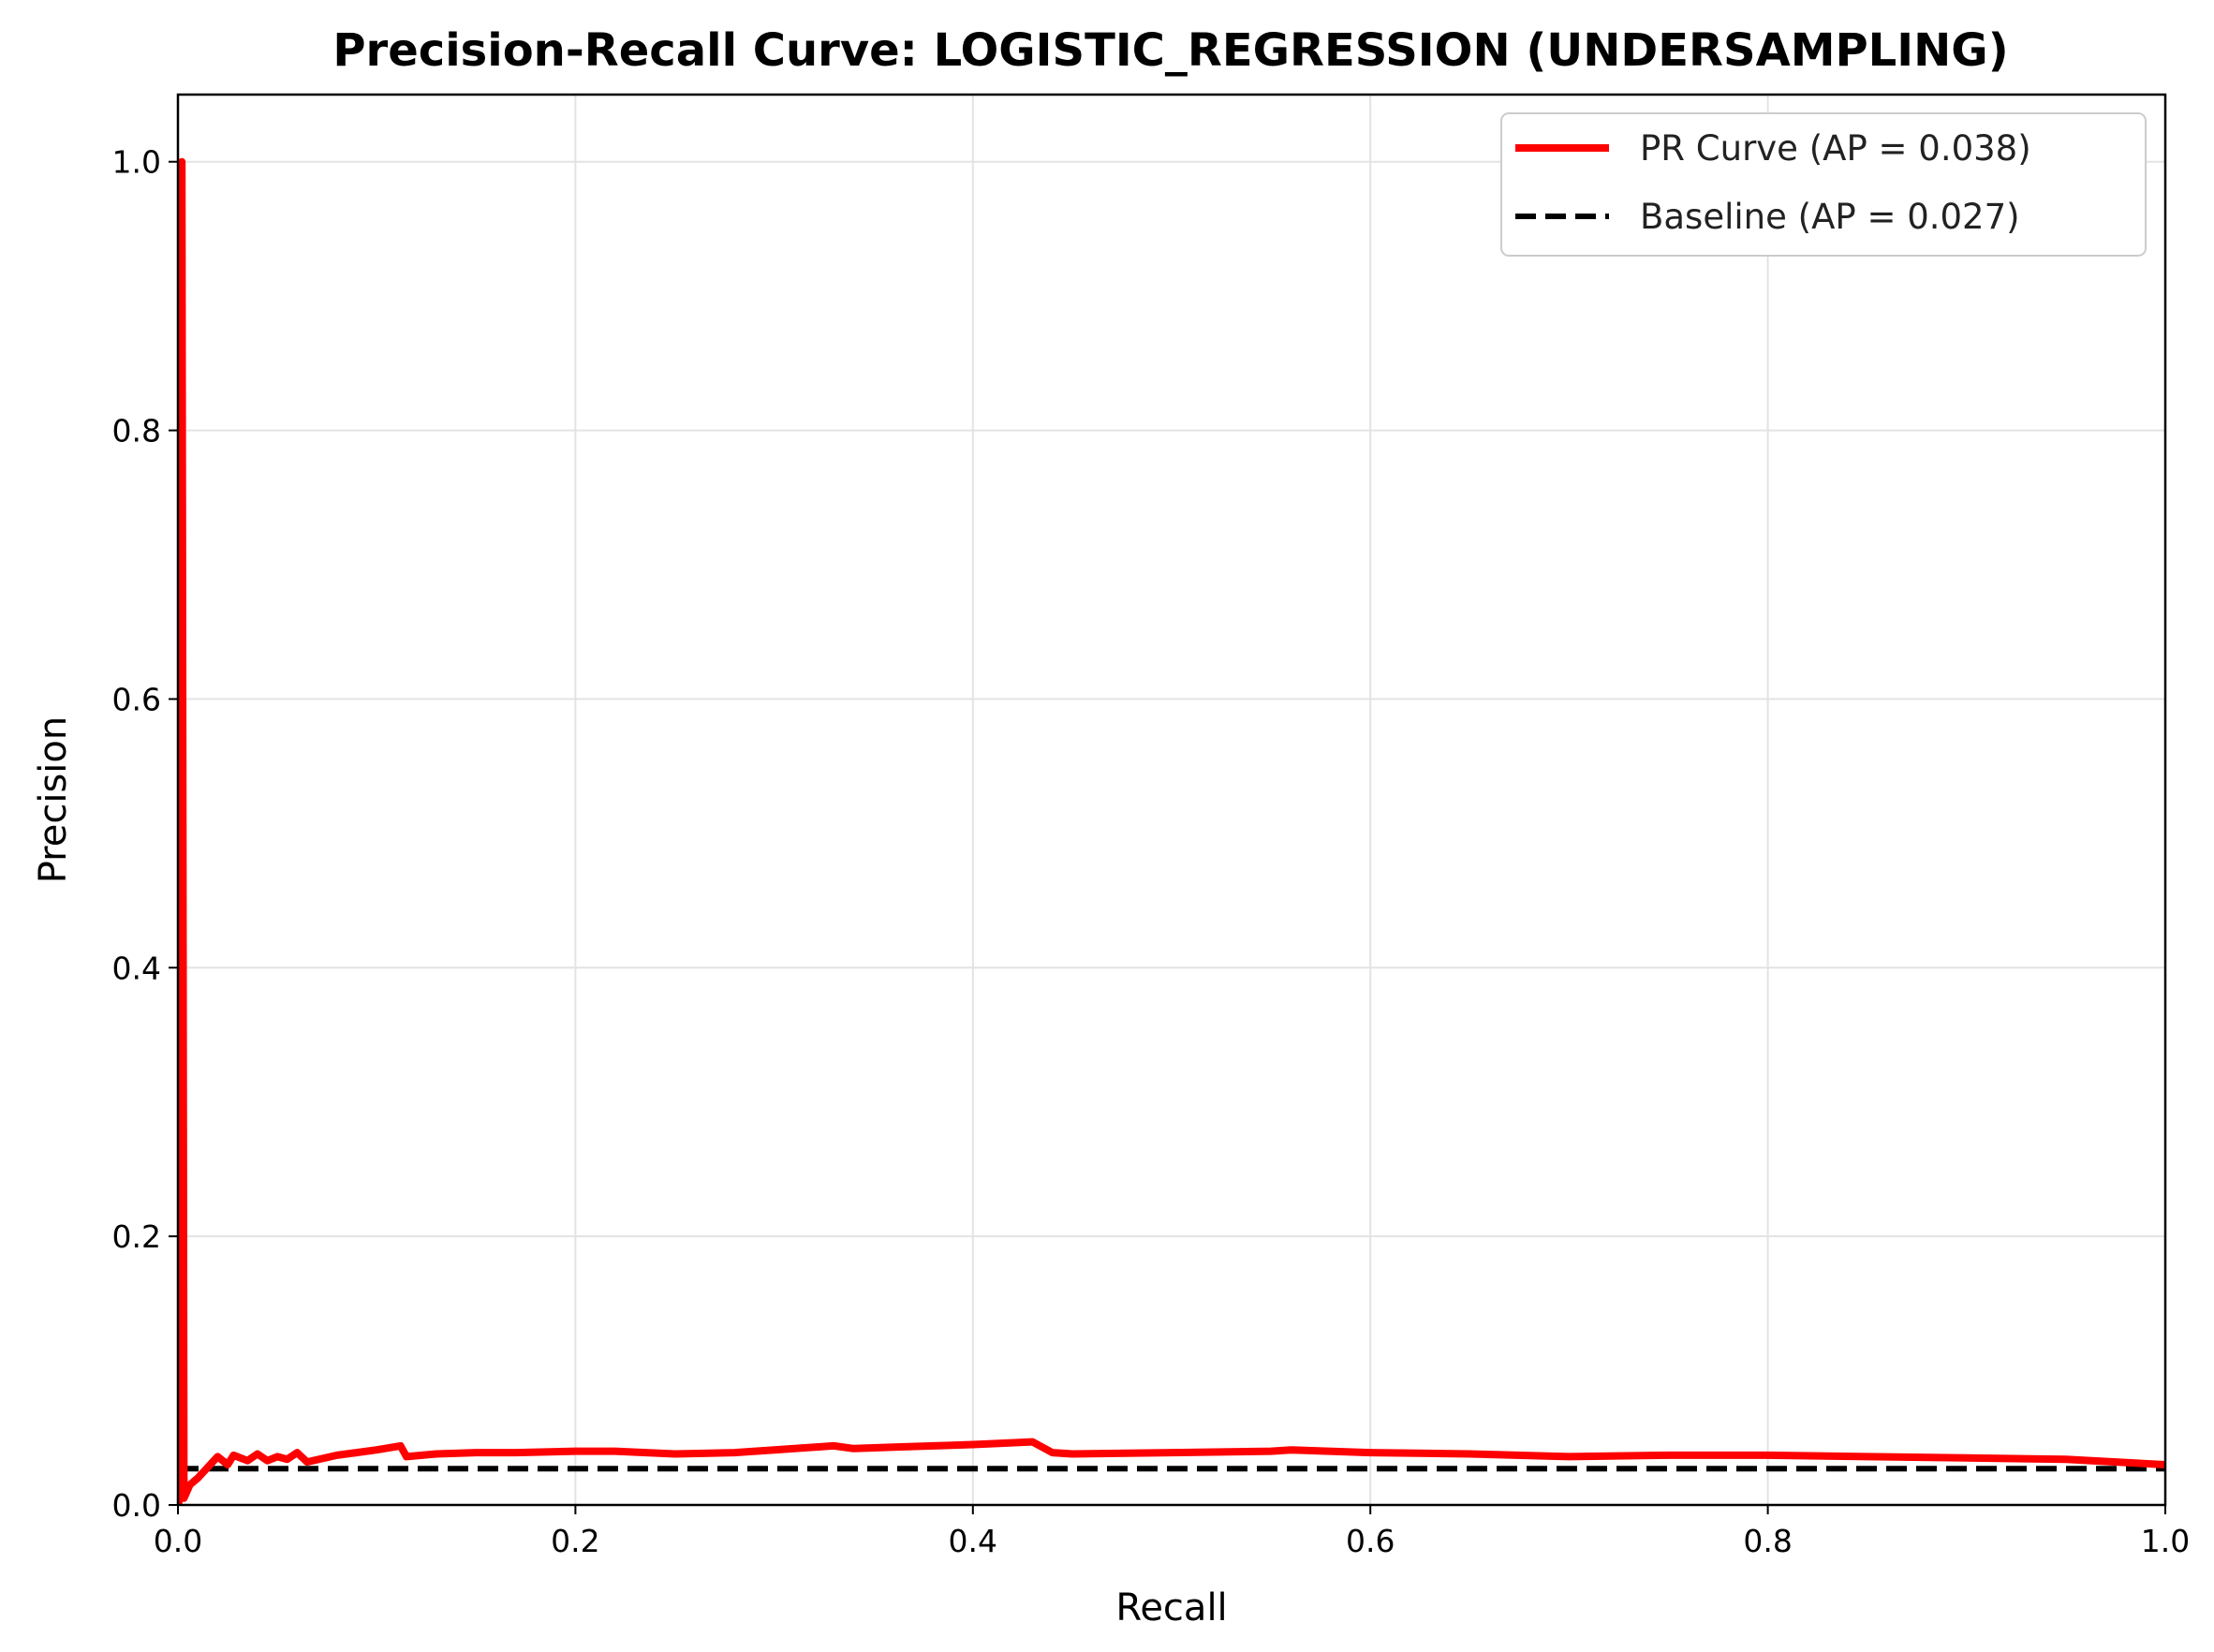 This screenshot has width=2214, height=1652. What do you see at coordinates (136, 968) in the screenshot?
I see `y-tick-label: 0.4` at bounding box center [136, 968].